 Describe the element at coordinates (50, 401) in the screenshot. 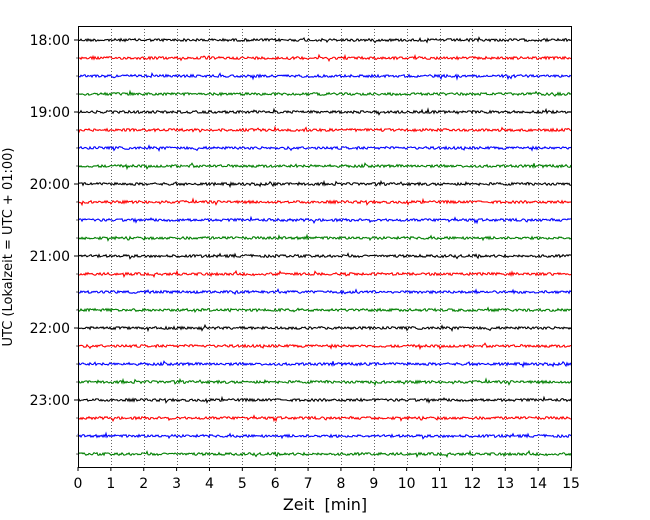

I see `y-tick-label: 23:00` at that location.